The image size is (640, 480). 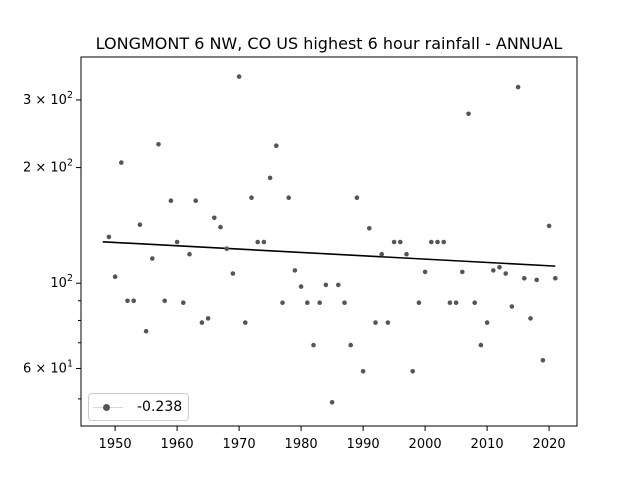 I want to click on trend-line, so click(x=329, y=253).